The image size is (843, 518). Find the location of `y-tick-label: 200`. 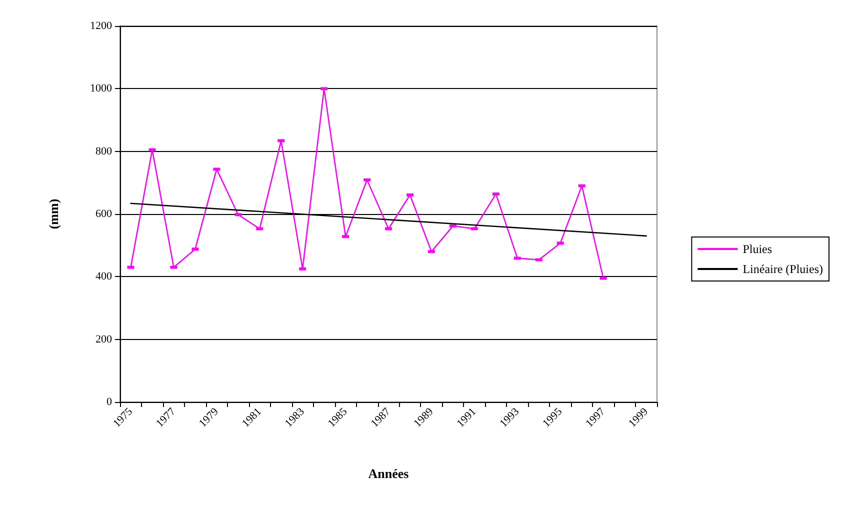

y-tick-label: 200 is located at coordinates (104, 339).